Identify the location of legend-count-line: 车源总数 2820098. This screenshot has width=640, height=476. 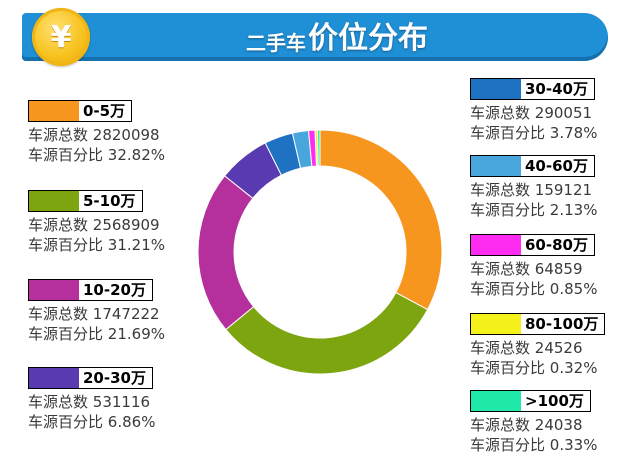
(96, 135).